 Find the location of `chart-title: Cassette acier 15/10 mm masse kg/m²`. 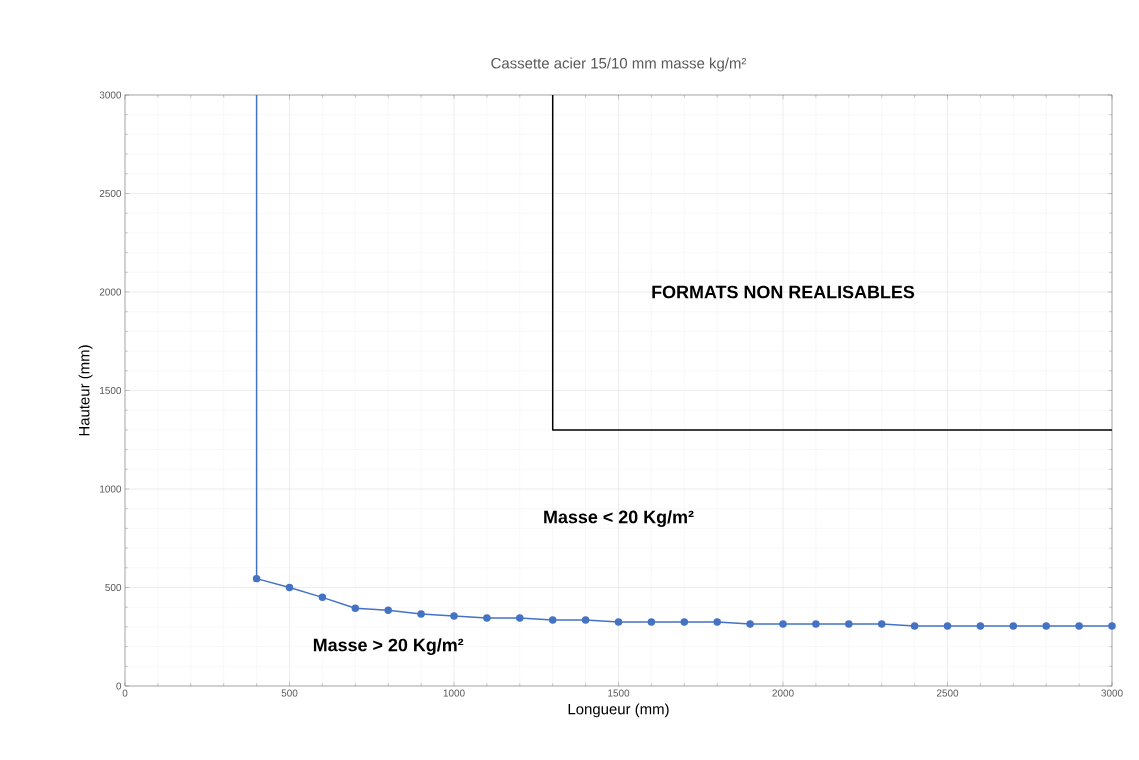

chart-title: Cassette acier 15/10 mm masse kg/m² is located at coordinates (619, 64).